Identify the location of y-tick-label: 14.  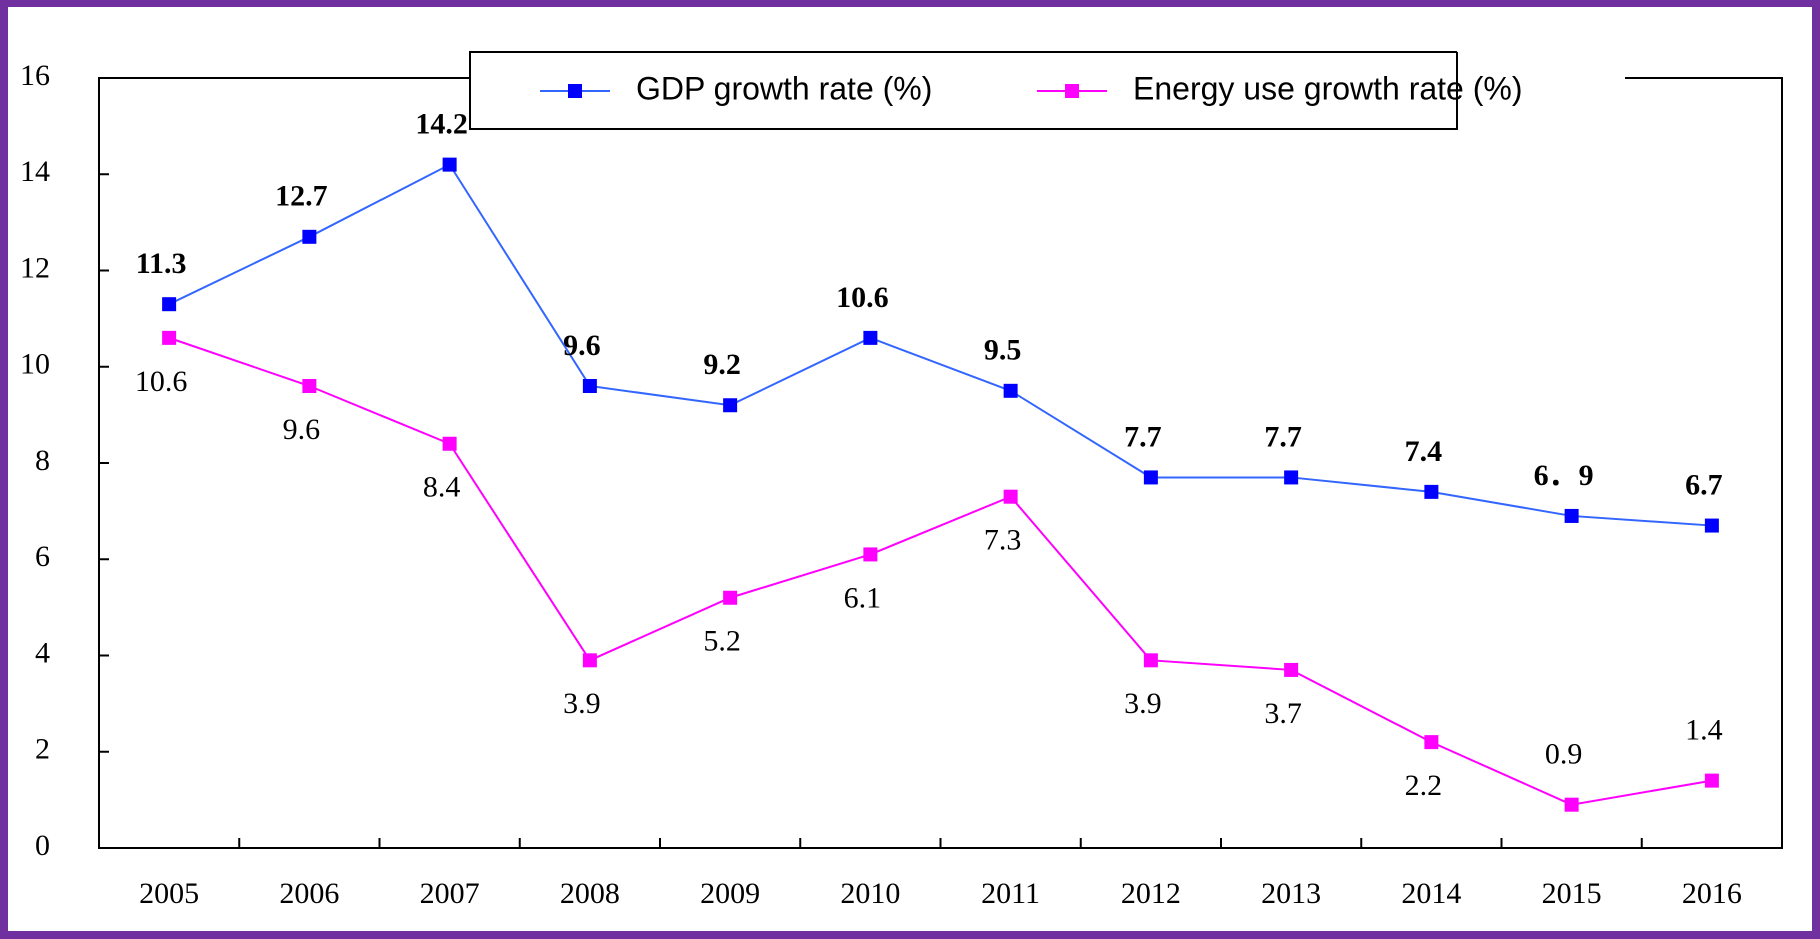
(35, 171).